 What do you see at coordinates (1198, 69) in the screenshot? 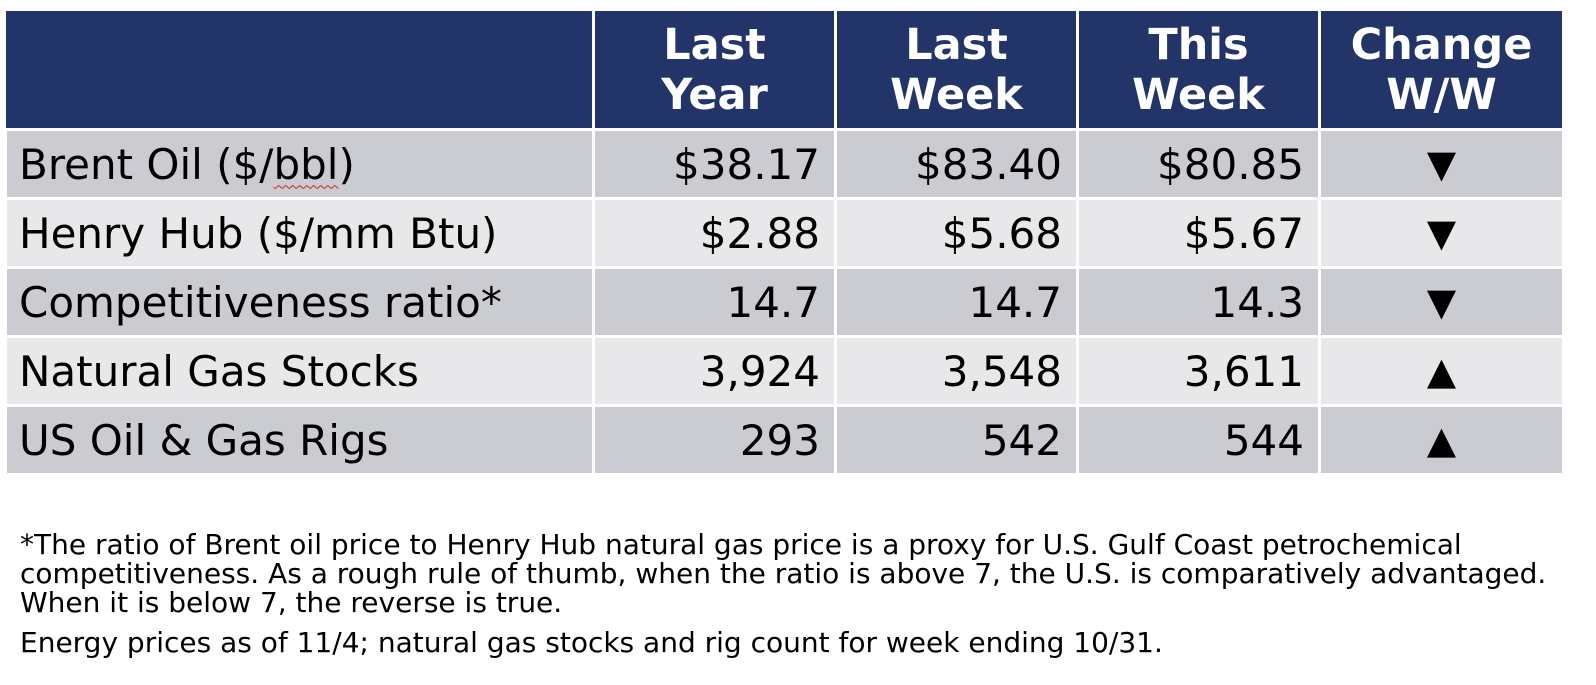
I see `header-this-week: This Week` at bounding box center [1198, 69].